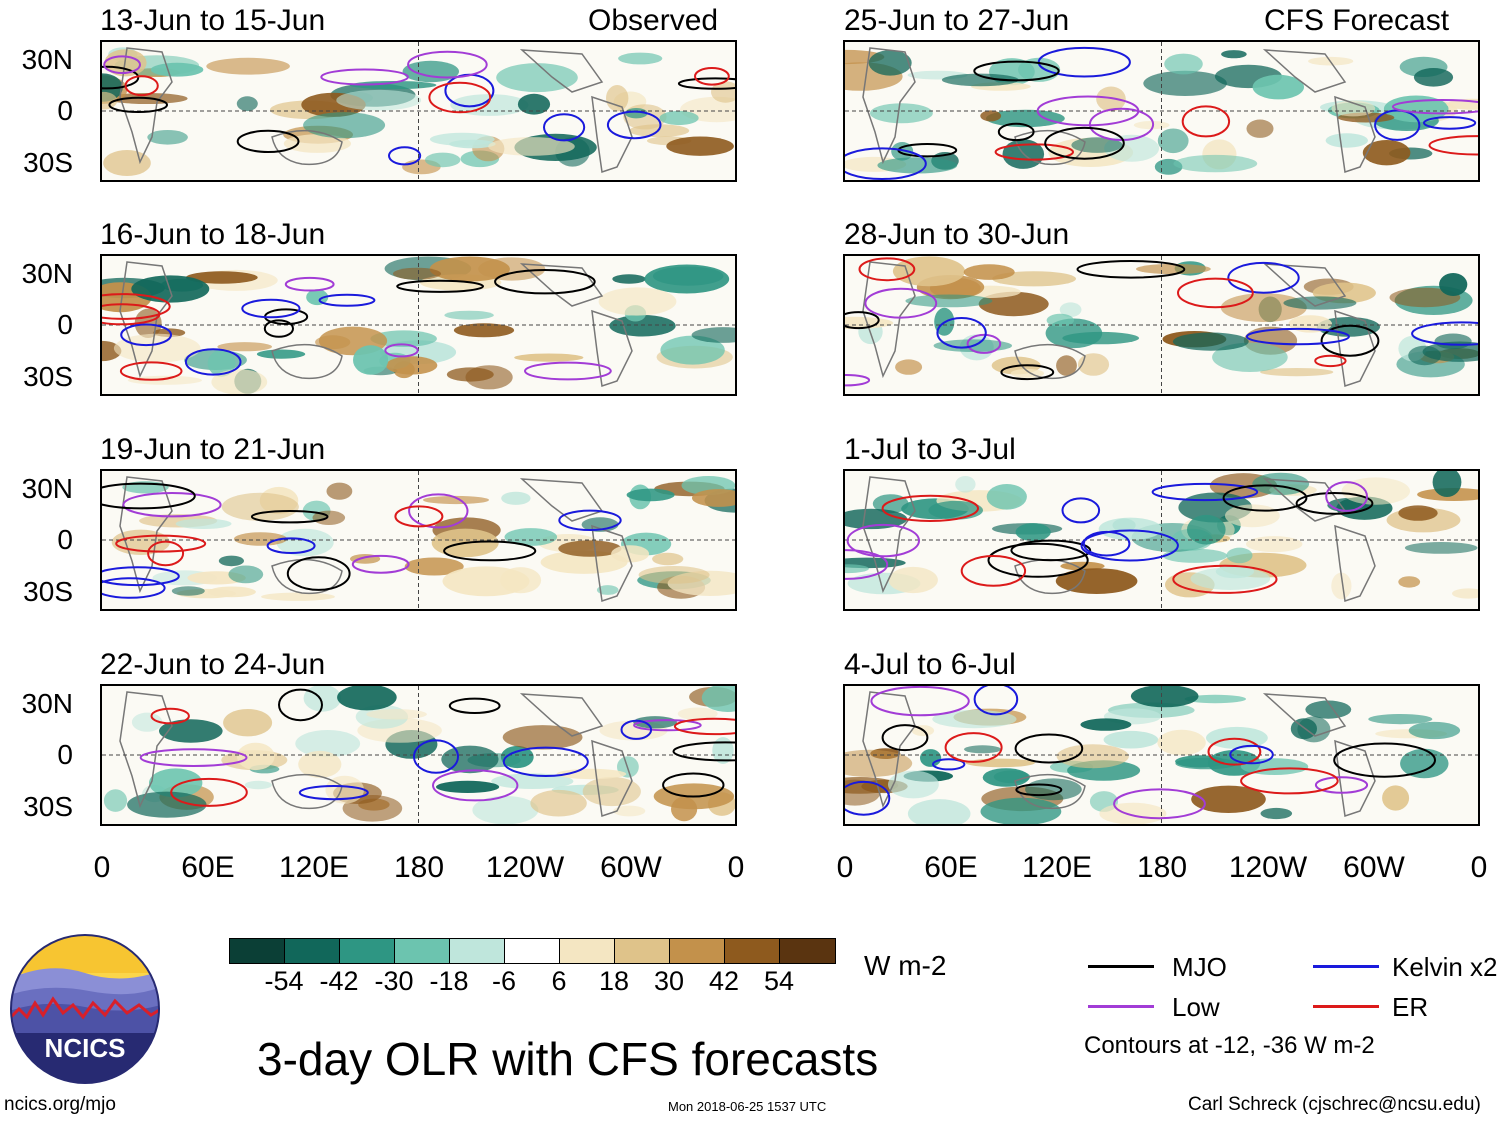 This screenshot has height=1121, width=1510. I want to click on colorbar-label: 54, so click(779, 981).